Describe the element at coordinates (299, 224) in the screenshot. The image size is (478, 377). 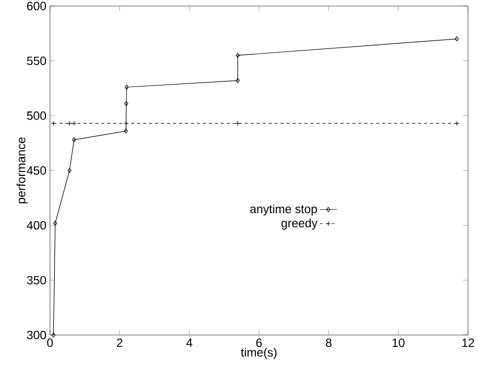
I see `legend-label: greedy` at that location.